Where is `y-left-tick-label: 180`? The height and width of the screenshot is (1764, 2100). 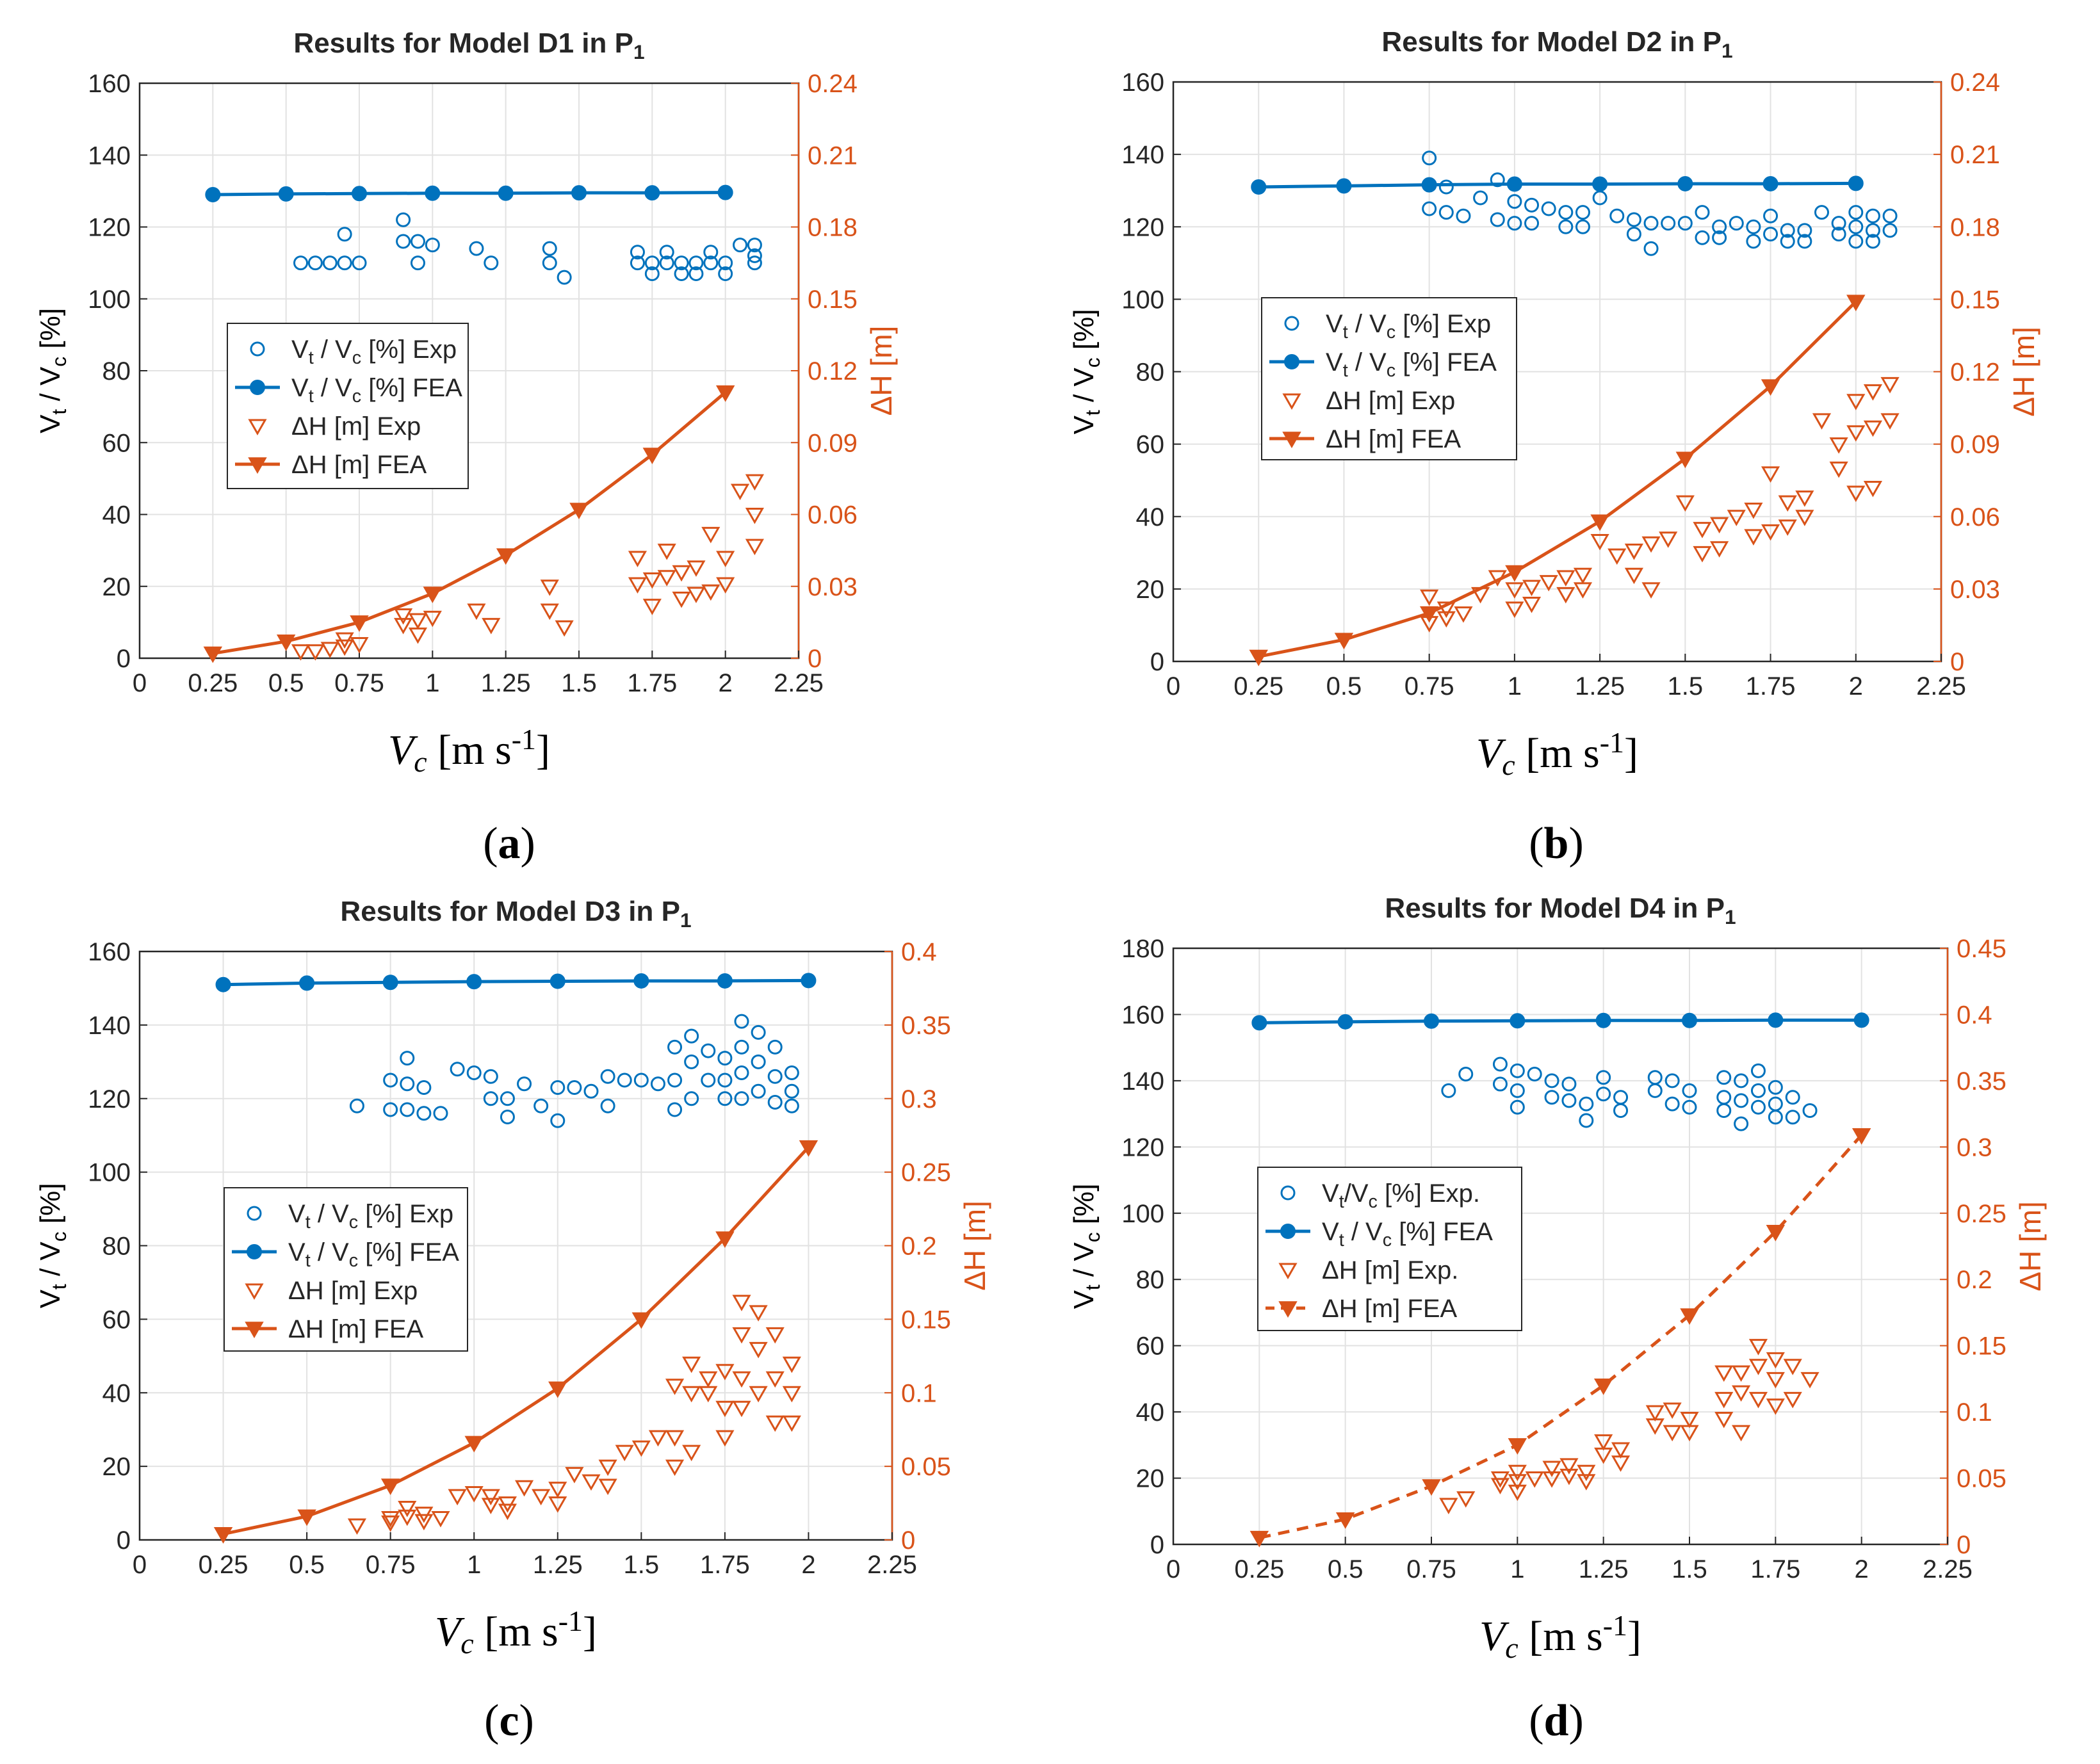
y-left-tick-label: 180 is located at coordinates (1142, 949).